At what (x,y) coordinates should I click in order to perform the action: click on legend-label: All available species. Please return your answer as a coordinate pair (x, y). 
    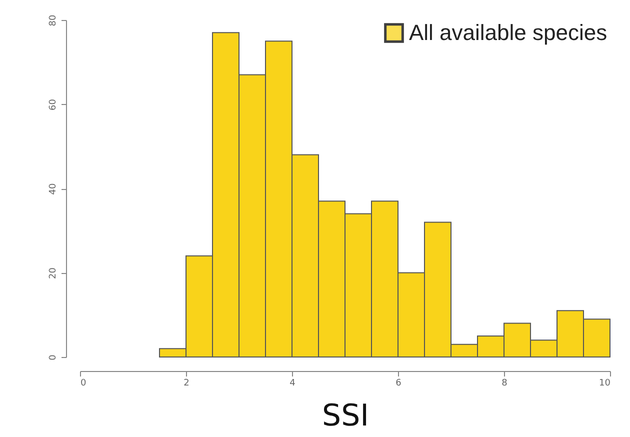
    Looking at the image, I should click on (508, 32).